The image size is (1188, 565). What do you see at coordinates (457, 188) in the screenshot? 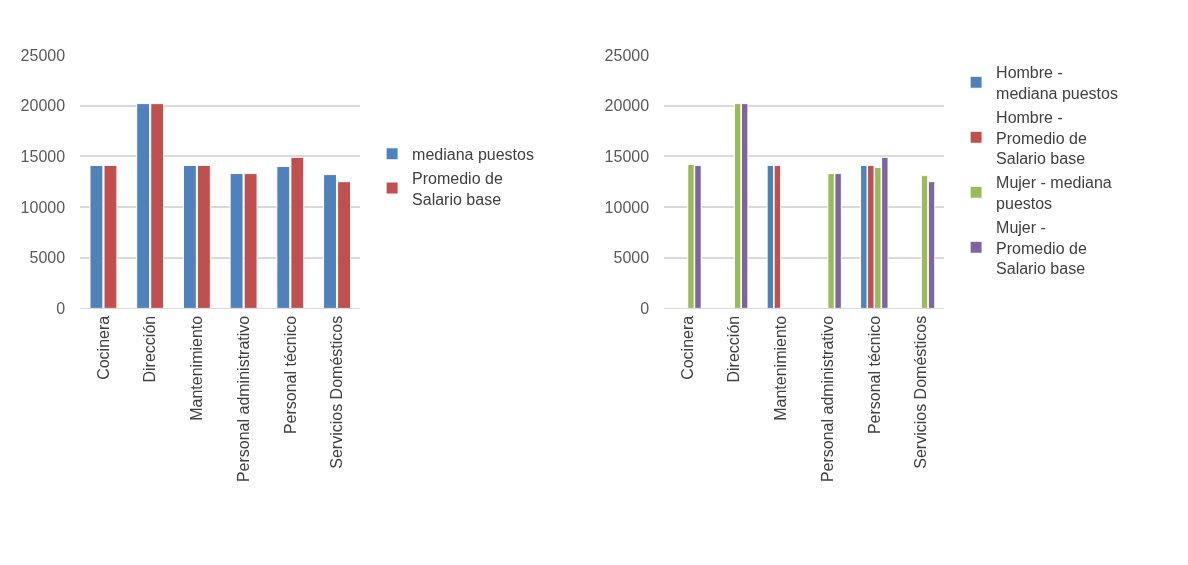
I see `legend-label: Promedio de Salario base` at bounding box center [457, 188].